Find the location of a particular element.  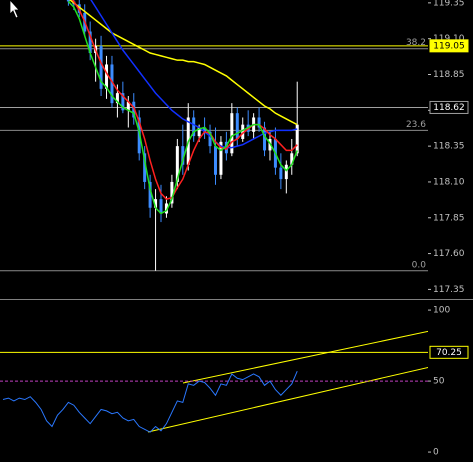

y-tick-label: 117.35 is located at coordinates (449, 290).